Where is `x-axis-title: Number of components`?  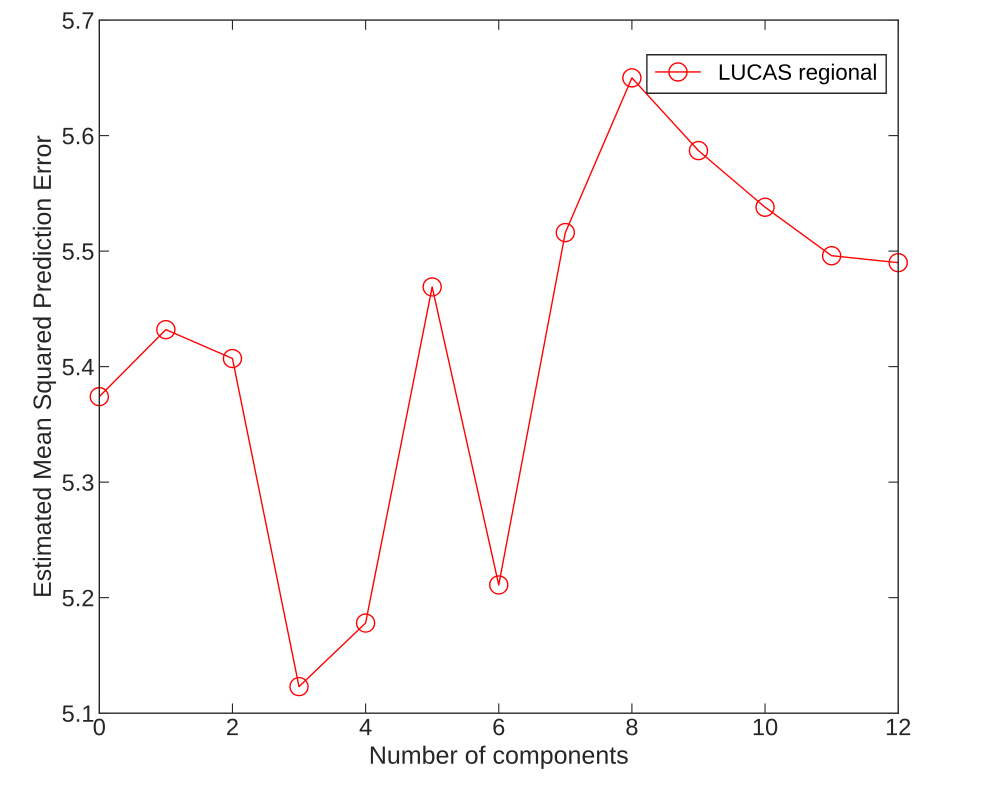 x-axis-title: Number of components is located at coordinates (499, 757).